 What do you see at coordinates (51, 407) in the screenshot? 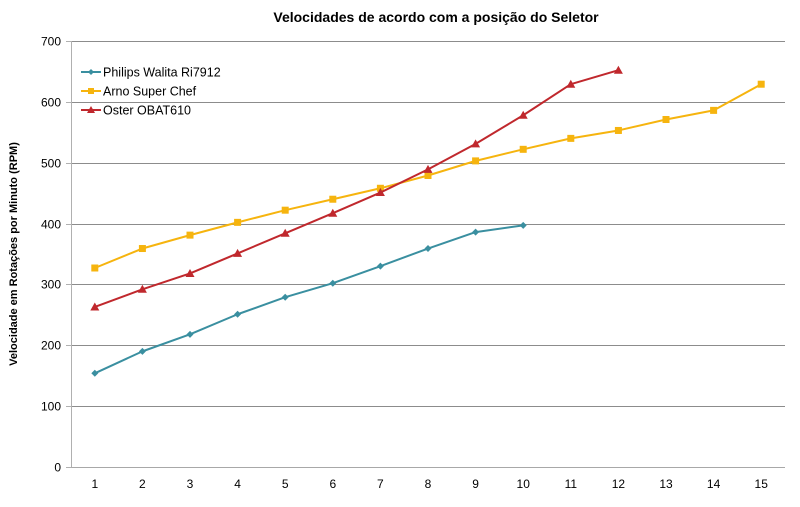
I see `y-tick-label: 100` at bounding box center [51, 407].